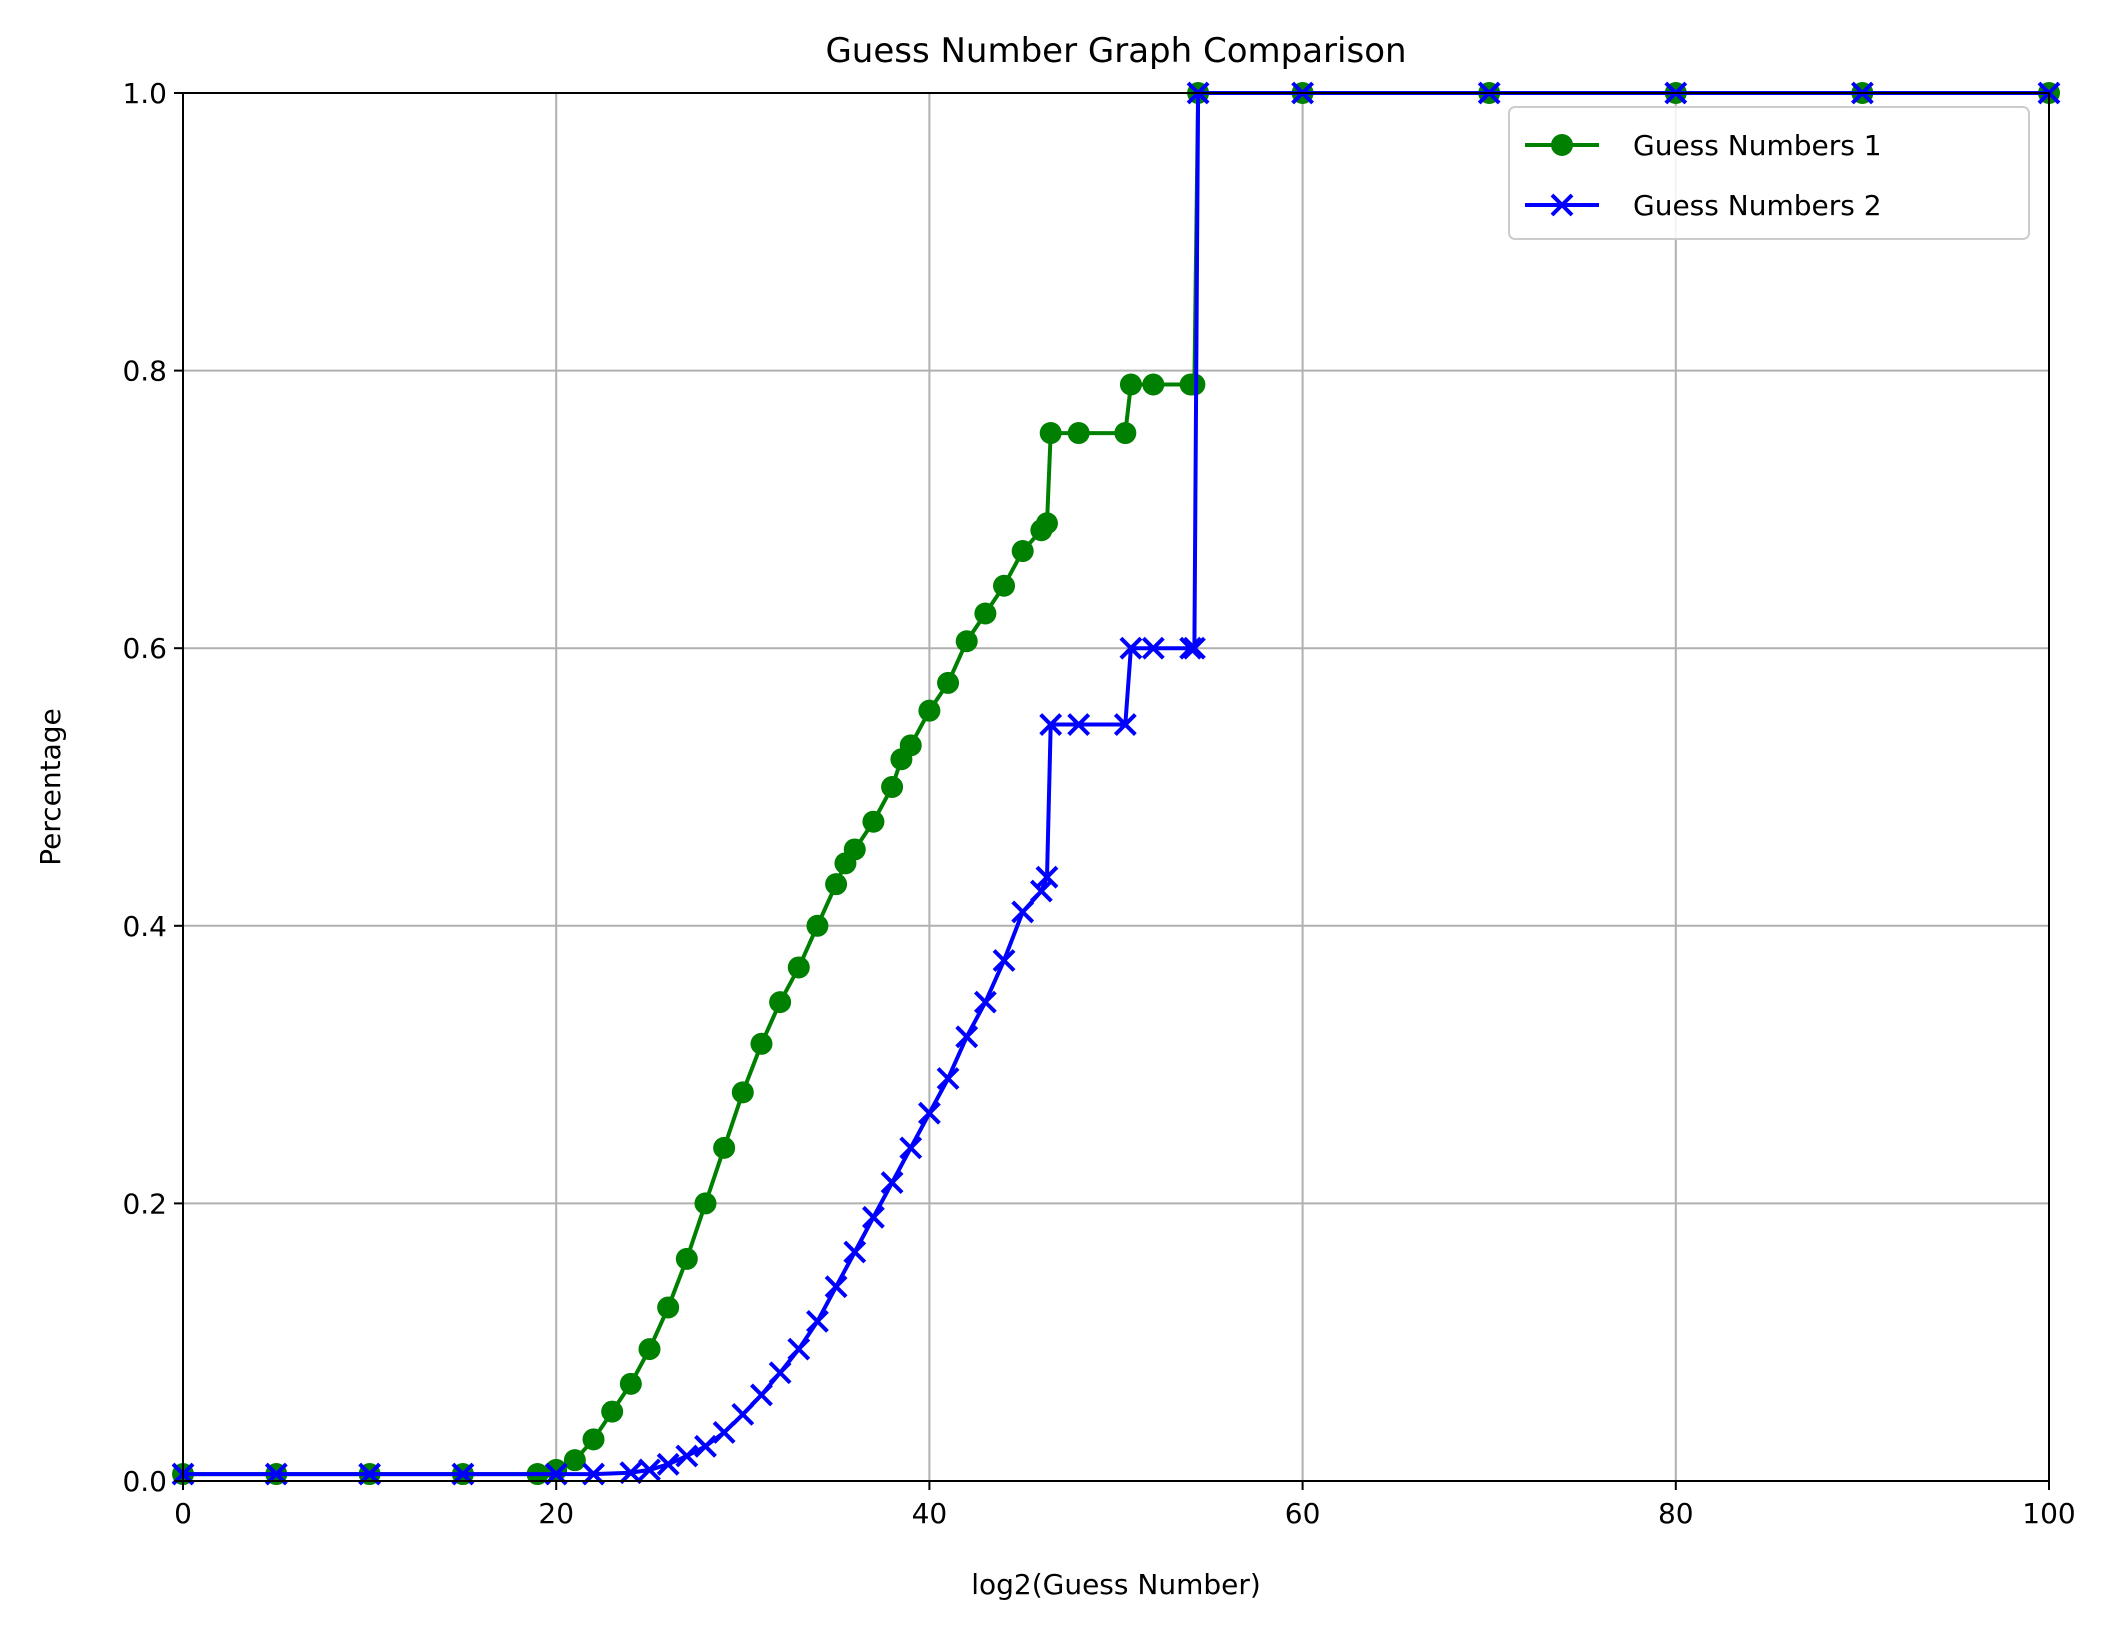  Describe the element at coordinates (144, 648) in the screenshot. I see `y-tick-label: 0.6` at that location.